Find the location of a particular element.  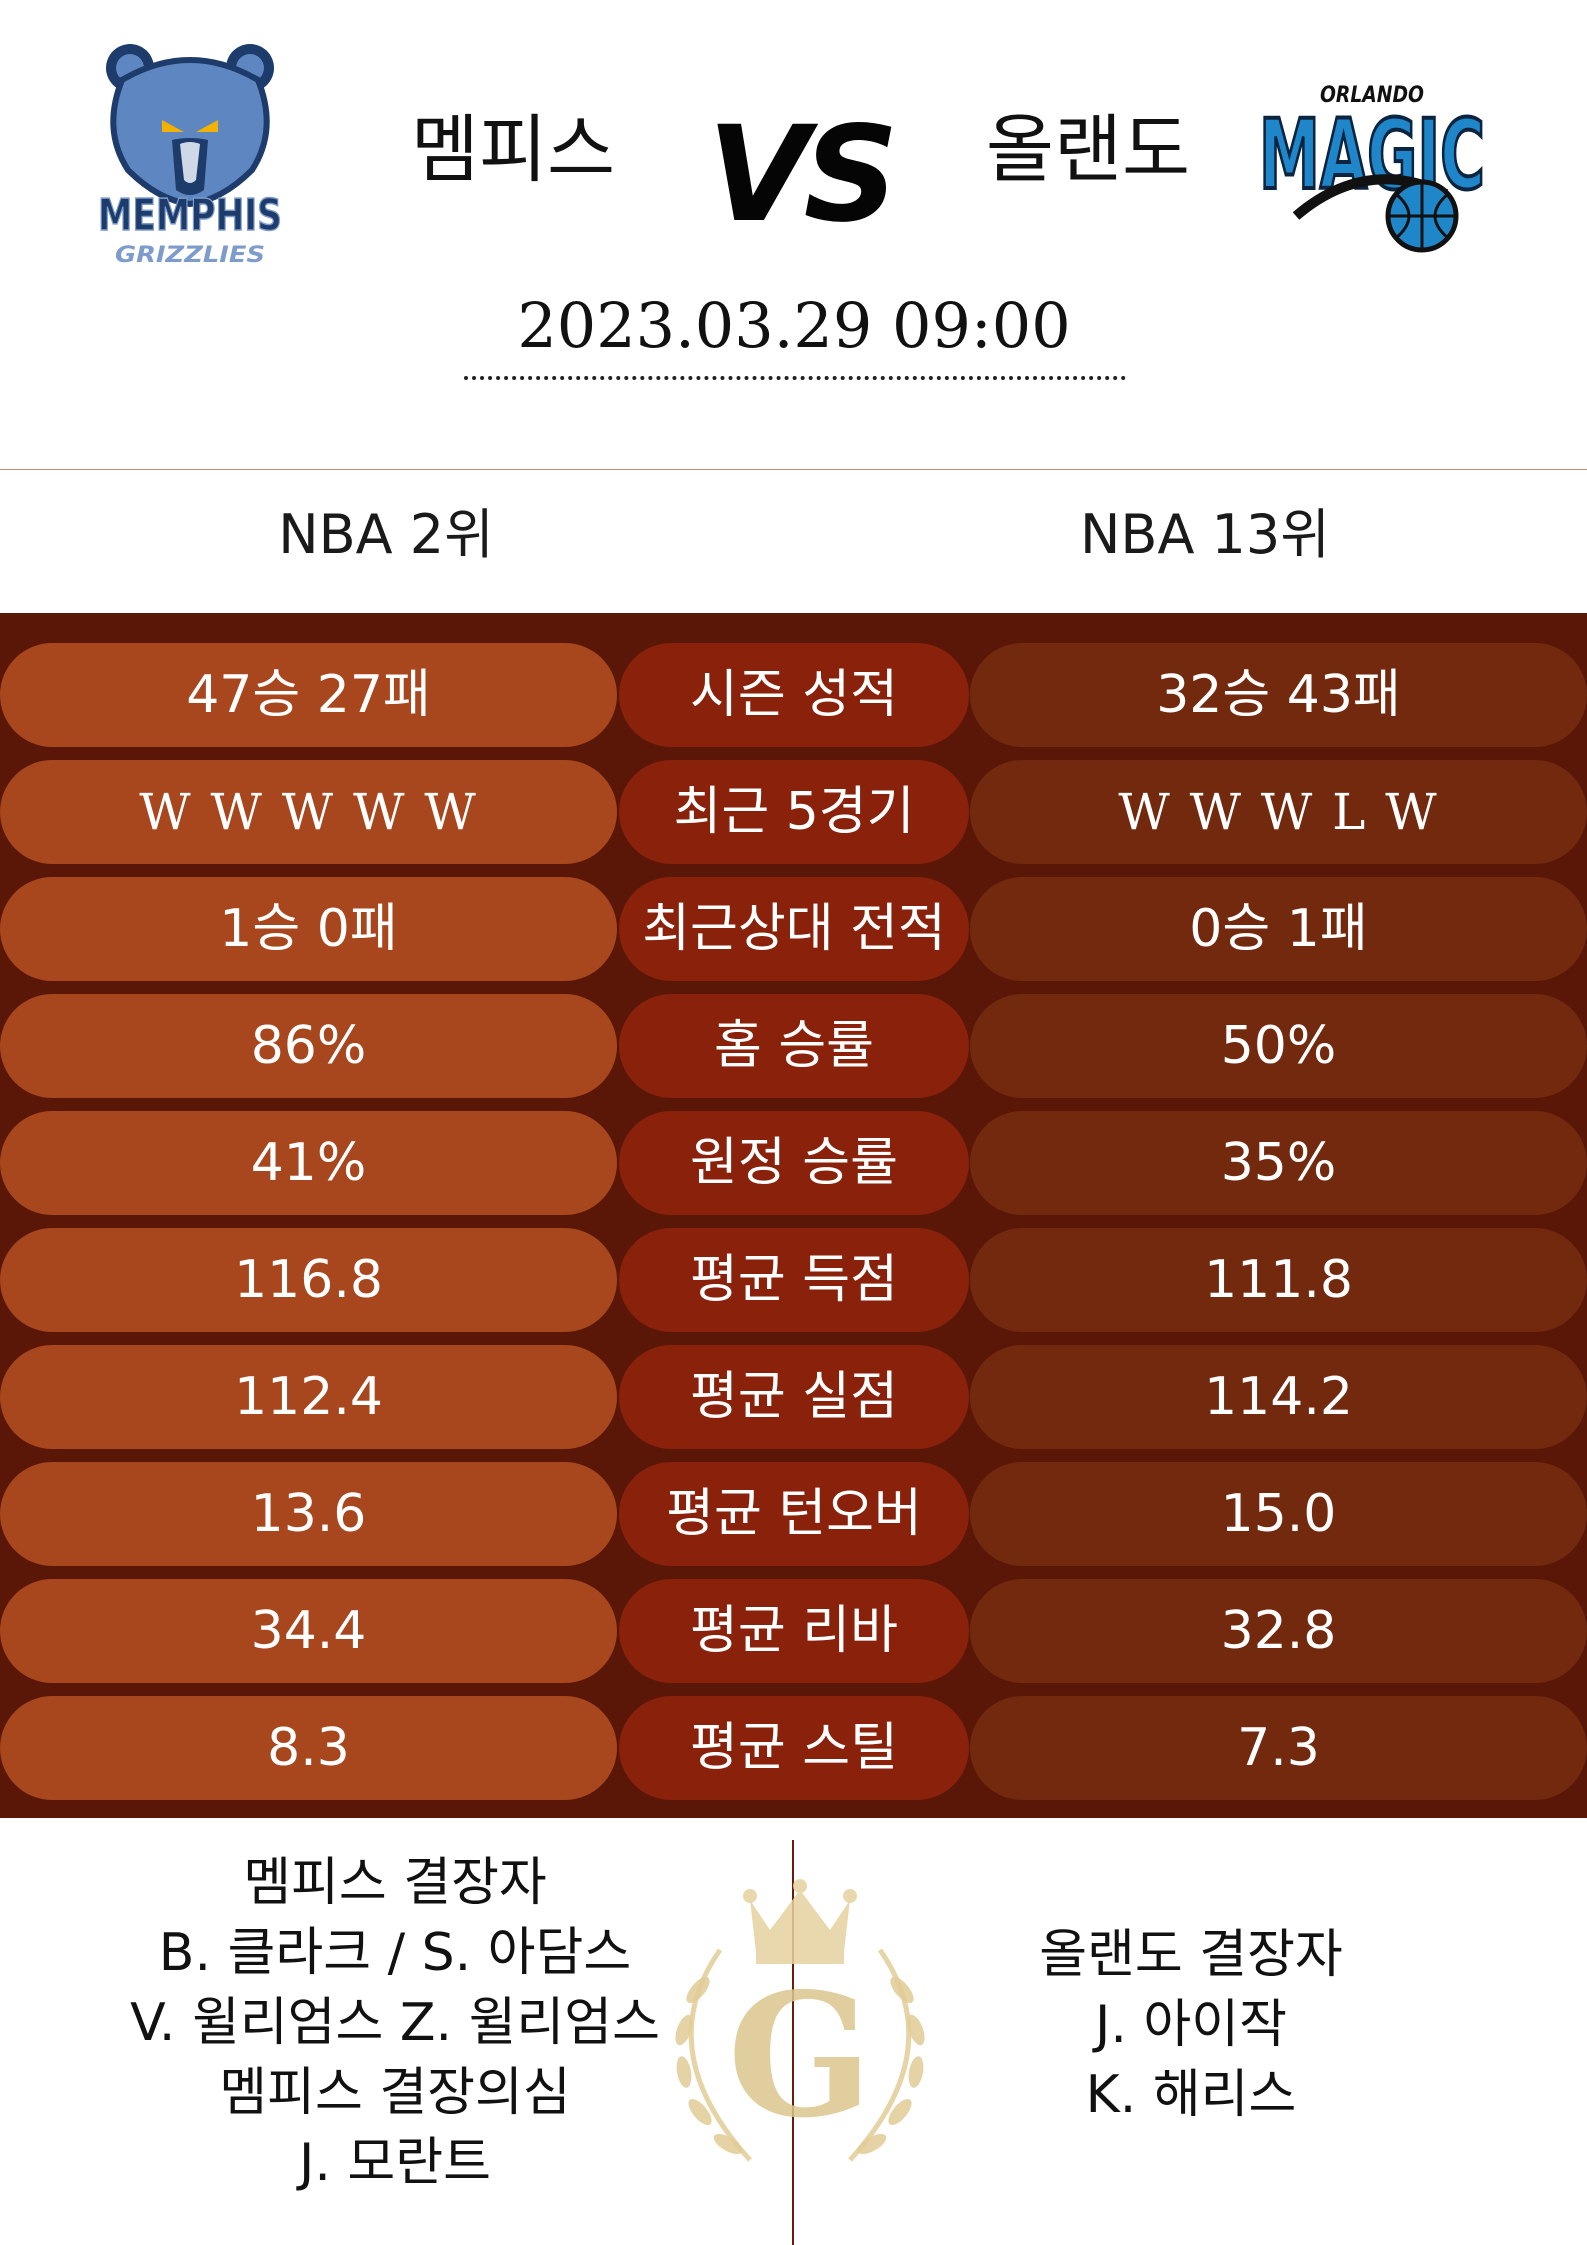

dotted-underline is located at coordinates (795, 378).